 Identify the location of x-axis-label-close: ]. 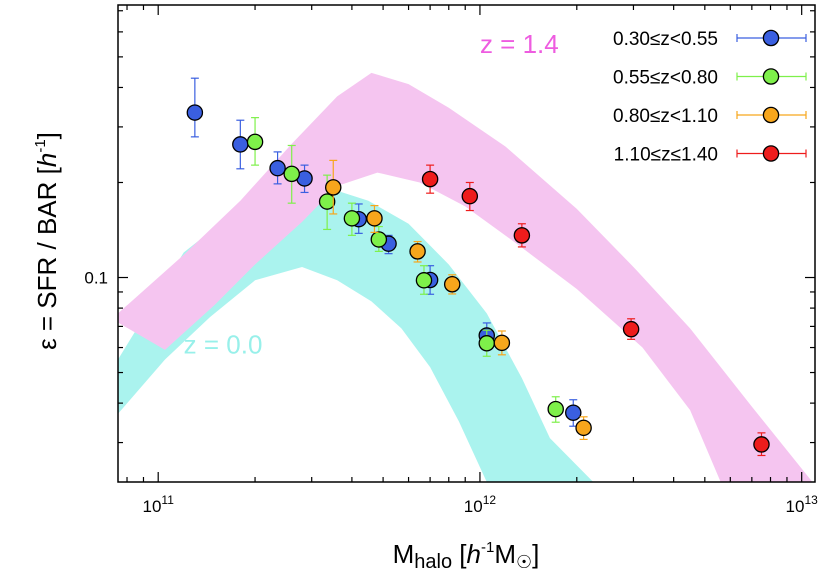
(535, 554).